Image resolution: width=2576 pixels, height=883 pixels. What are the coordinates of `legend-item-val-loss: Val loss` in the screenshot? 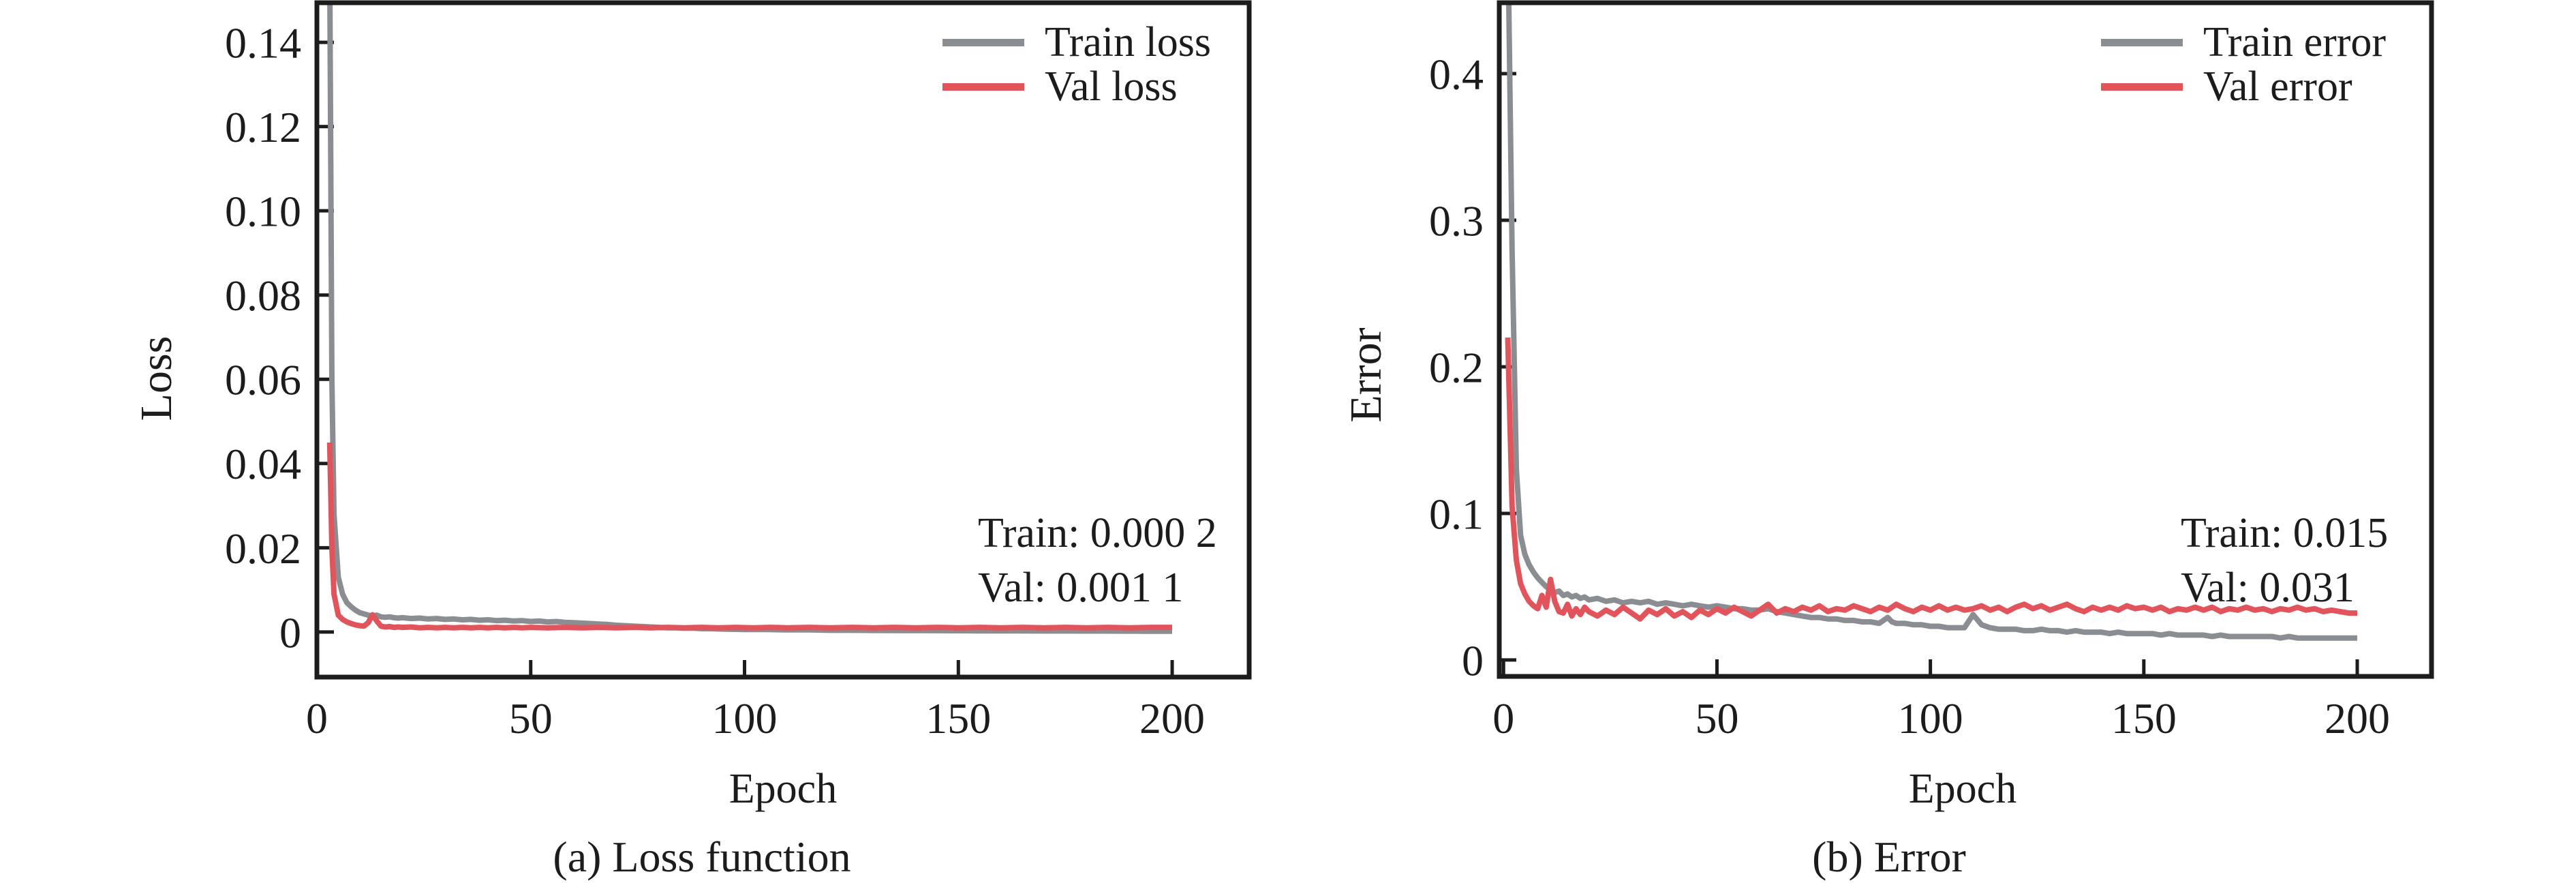 It's located at (1076, 86).